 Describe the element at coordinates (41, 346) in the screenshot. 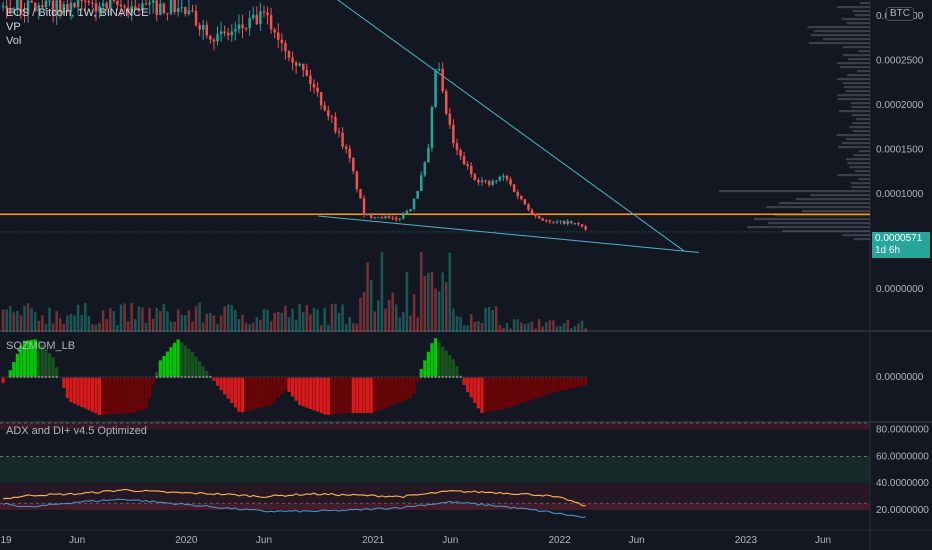

I see `momentum-pane-label: SQZMOM_LB` at that location.